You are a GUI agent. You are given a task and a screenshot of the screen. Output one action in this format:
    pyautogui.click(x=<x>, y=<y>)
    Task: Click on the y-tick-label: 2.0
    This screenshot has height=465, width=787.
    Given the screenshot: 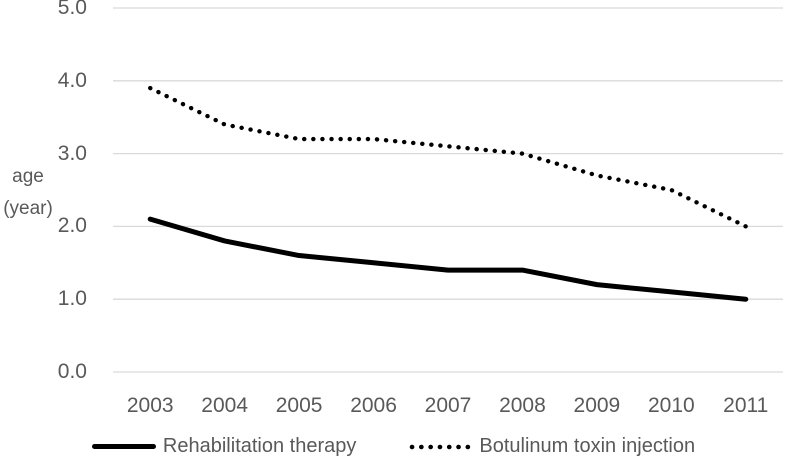 What is the action you would take?
    pyautogui.click(x=72, y=226)
    